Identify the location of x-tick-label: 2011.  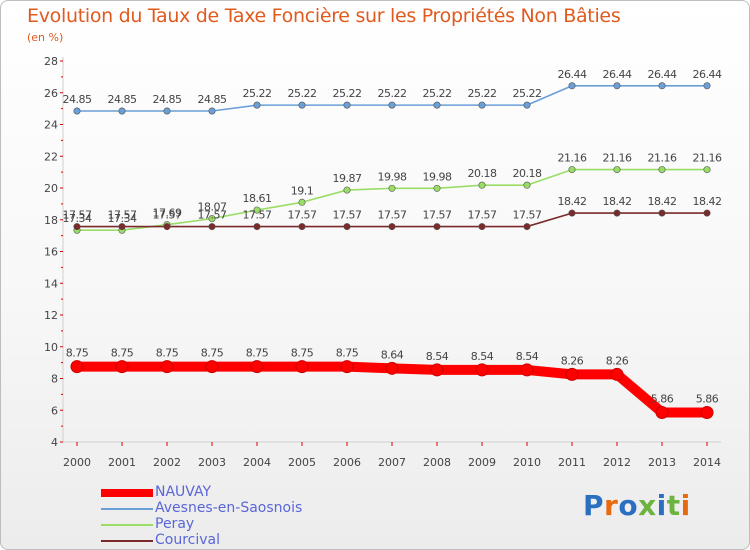
(572, 462).